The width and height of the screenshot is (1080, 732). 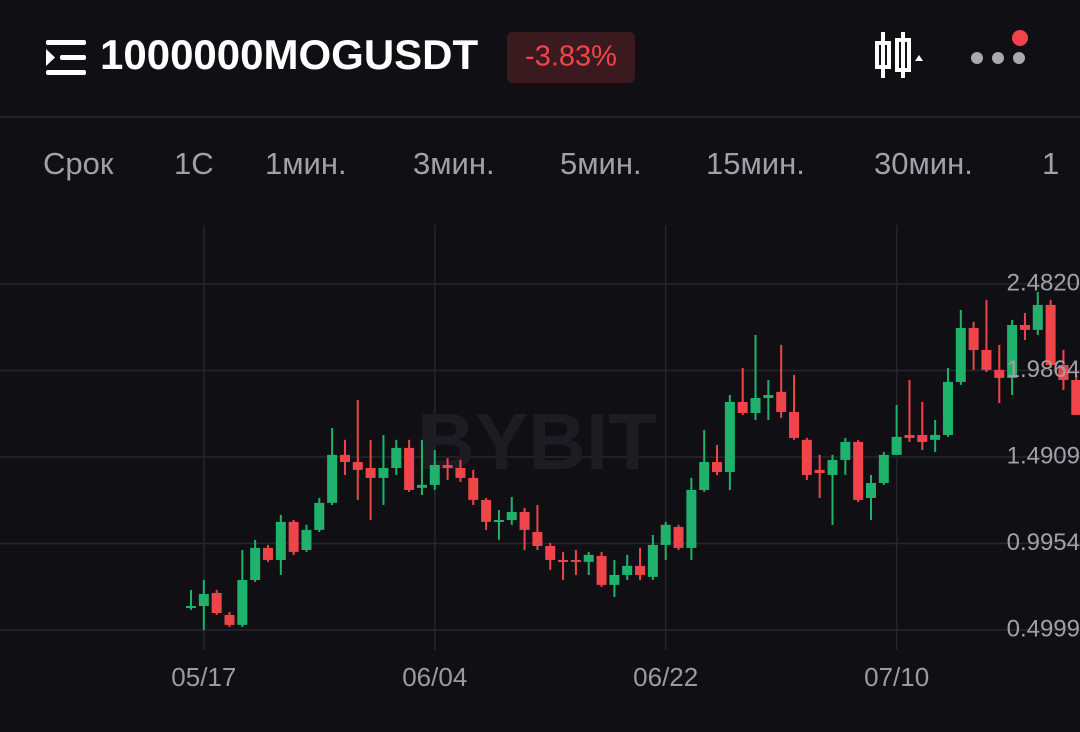 I want to click on timeframe-tab: 1мин., so click(x=306, y=163).